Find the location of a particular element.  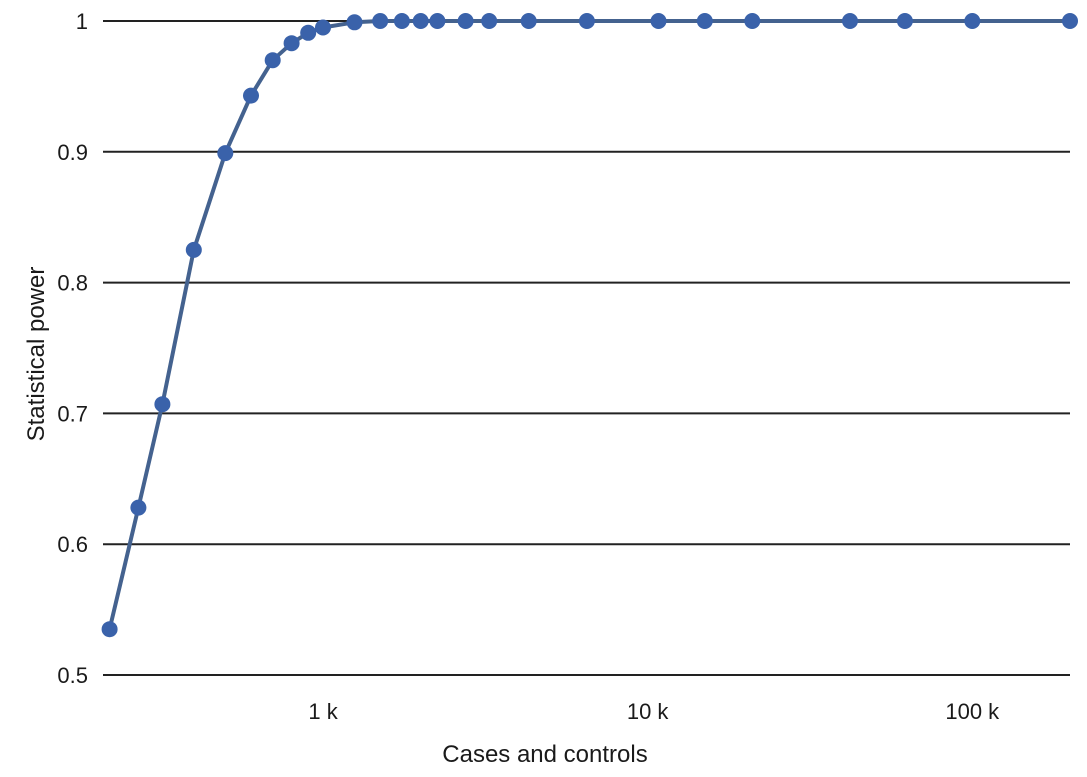

y-axis-title: Statistical power is located at coordinates (36, 354).